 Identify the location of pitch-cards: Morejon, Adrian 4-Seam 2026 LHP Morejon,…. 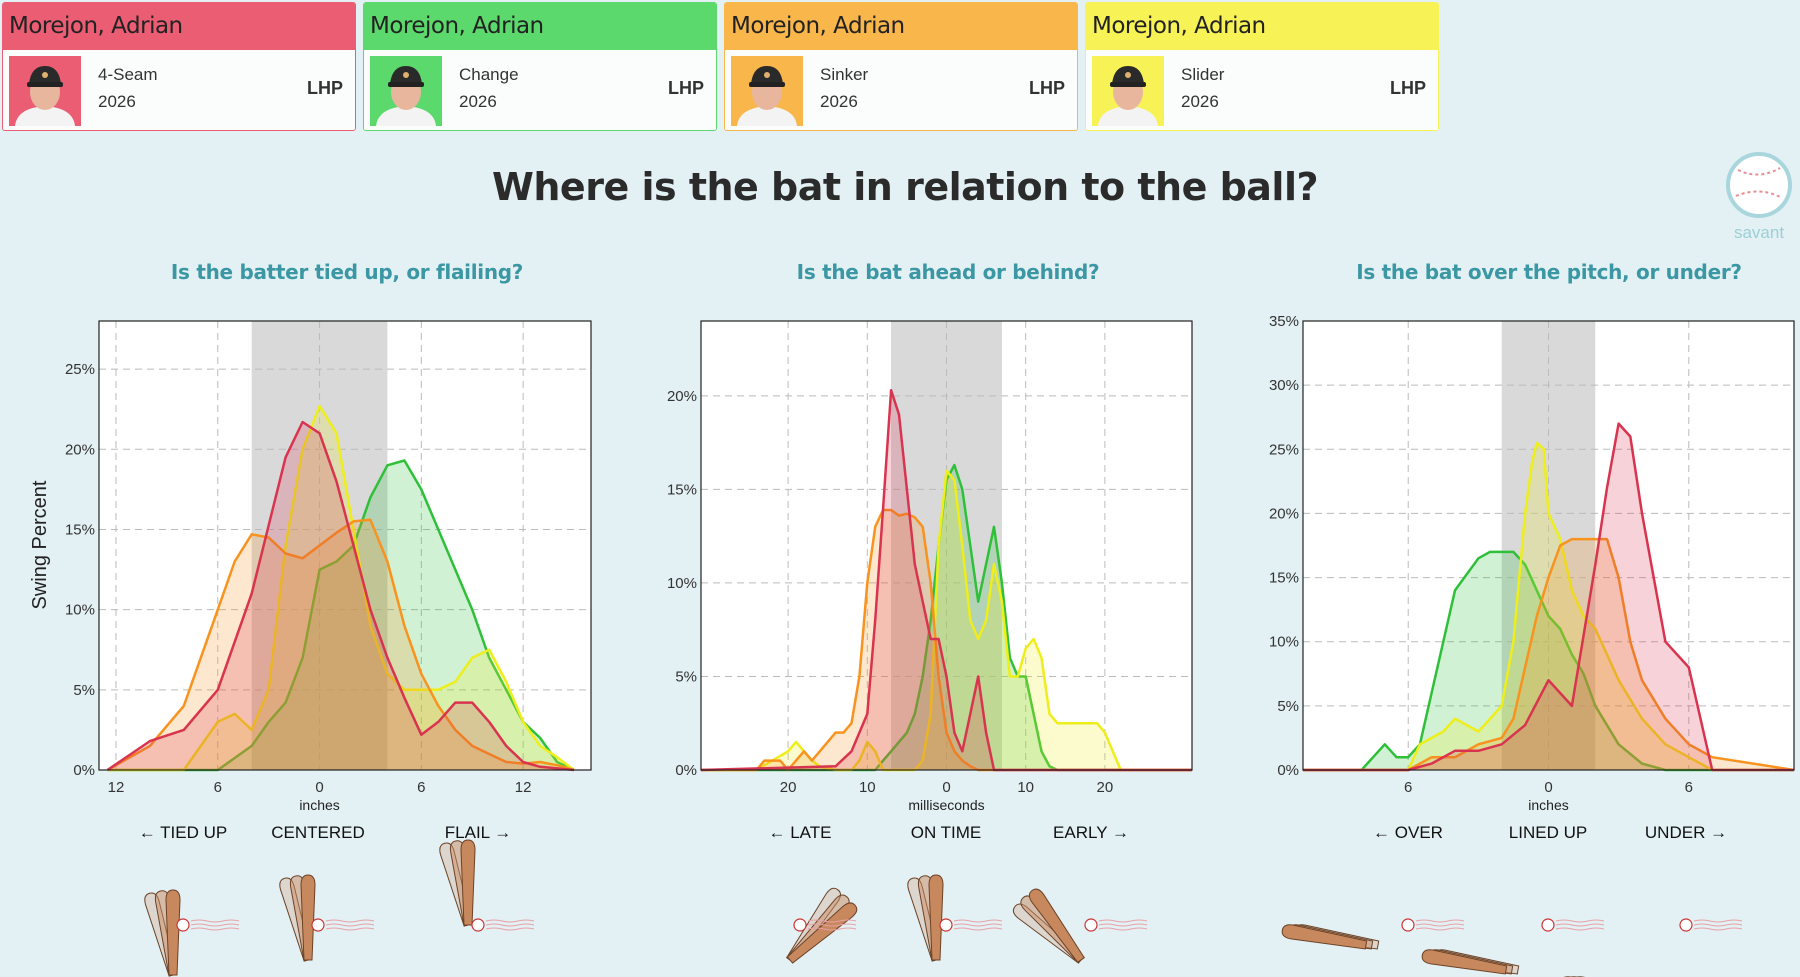
(720, 66).